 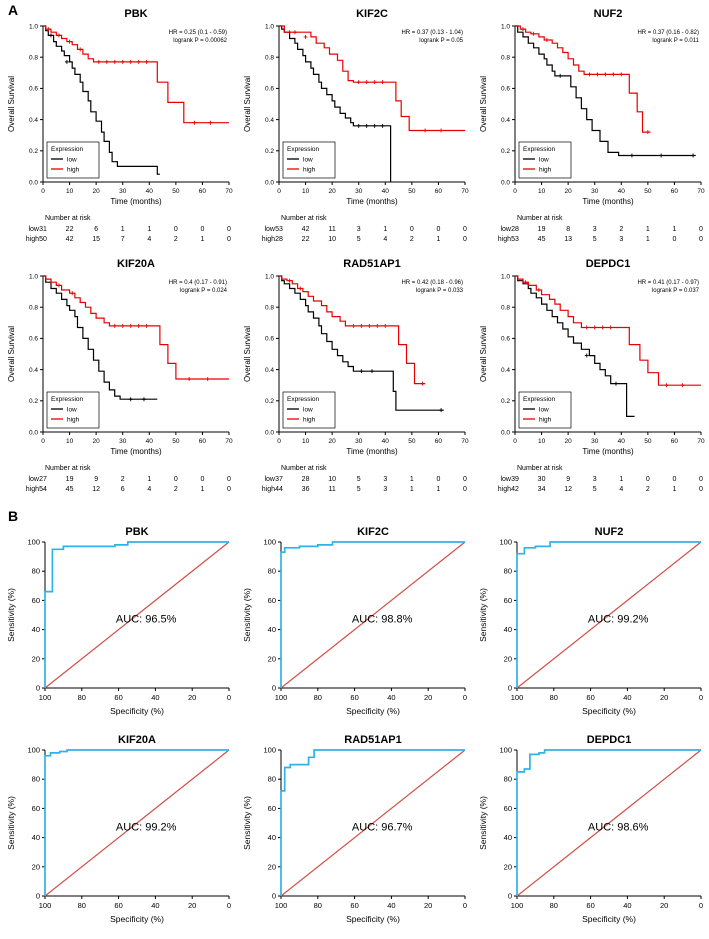 What do you see at coordinates (70, 479) in the screenshot?
I see `risk-value-low: 19` at bounding box center [70, 479].